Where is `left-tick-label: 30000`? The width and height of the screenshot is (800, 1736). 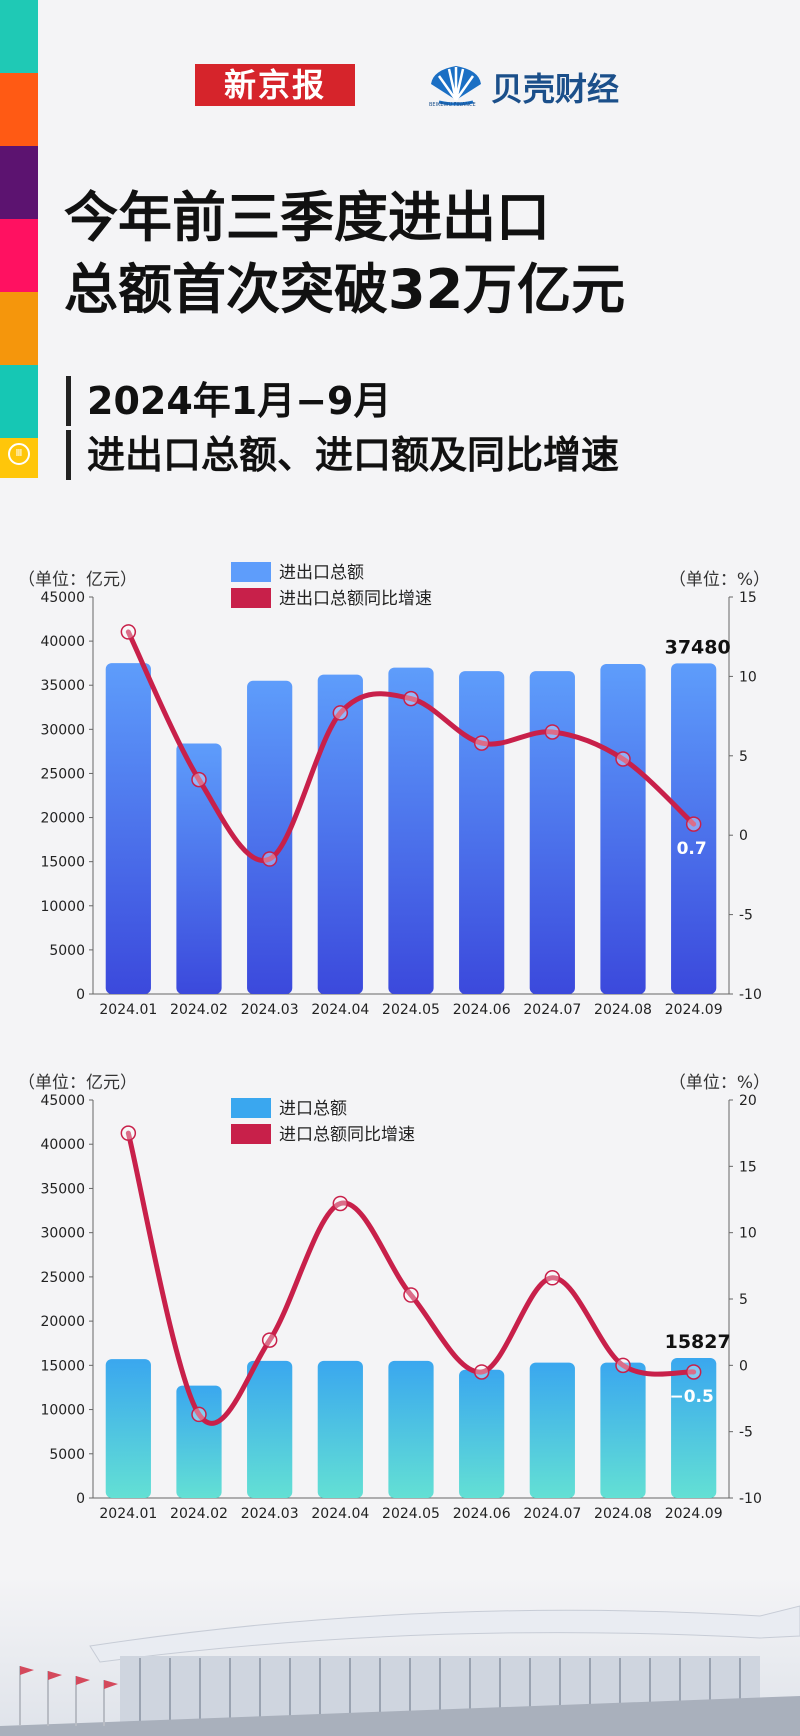
left-tick-label: 30000 is located at coordinates (62, 1234).